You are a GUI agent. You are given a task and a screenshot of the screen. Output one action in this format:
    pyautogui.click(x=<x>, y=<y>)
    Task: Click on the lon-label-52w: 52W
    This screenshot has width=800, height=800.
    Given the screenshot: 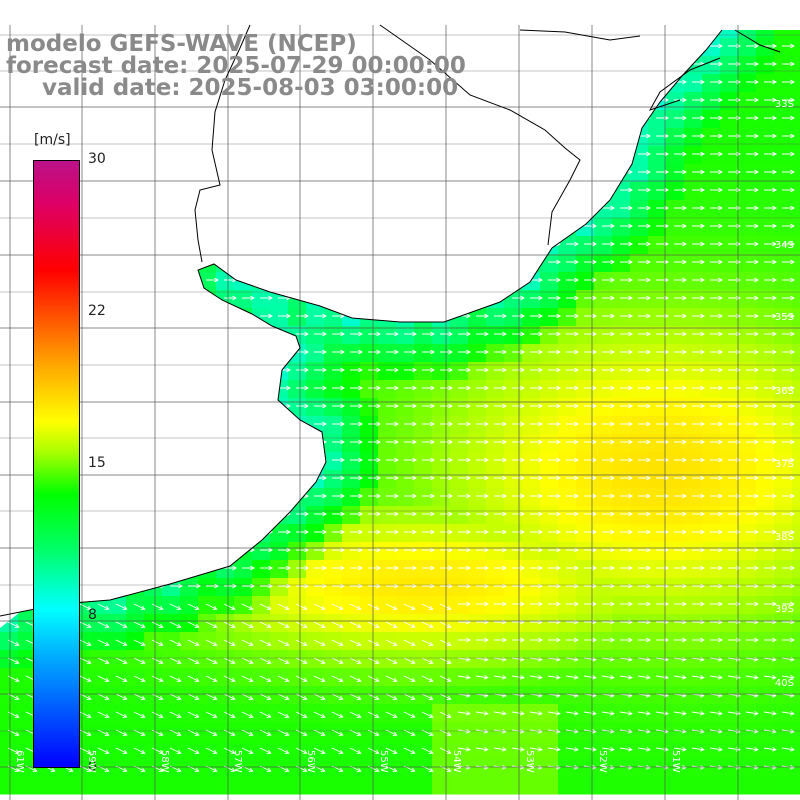 What is the action you would take?
    pyautogui.click(x=602, y=761)
    